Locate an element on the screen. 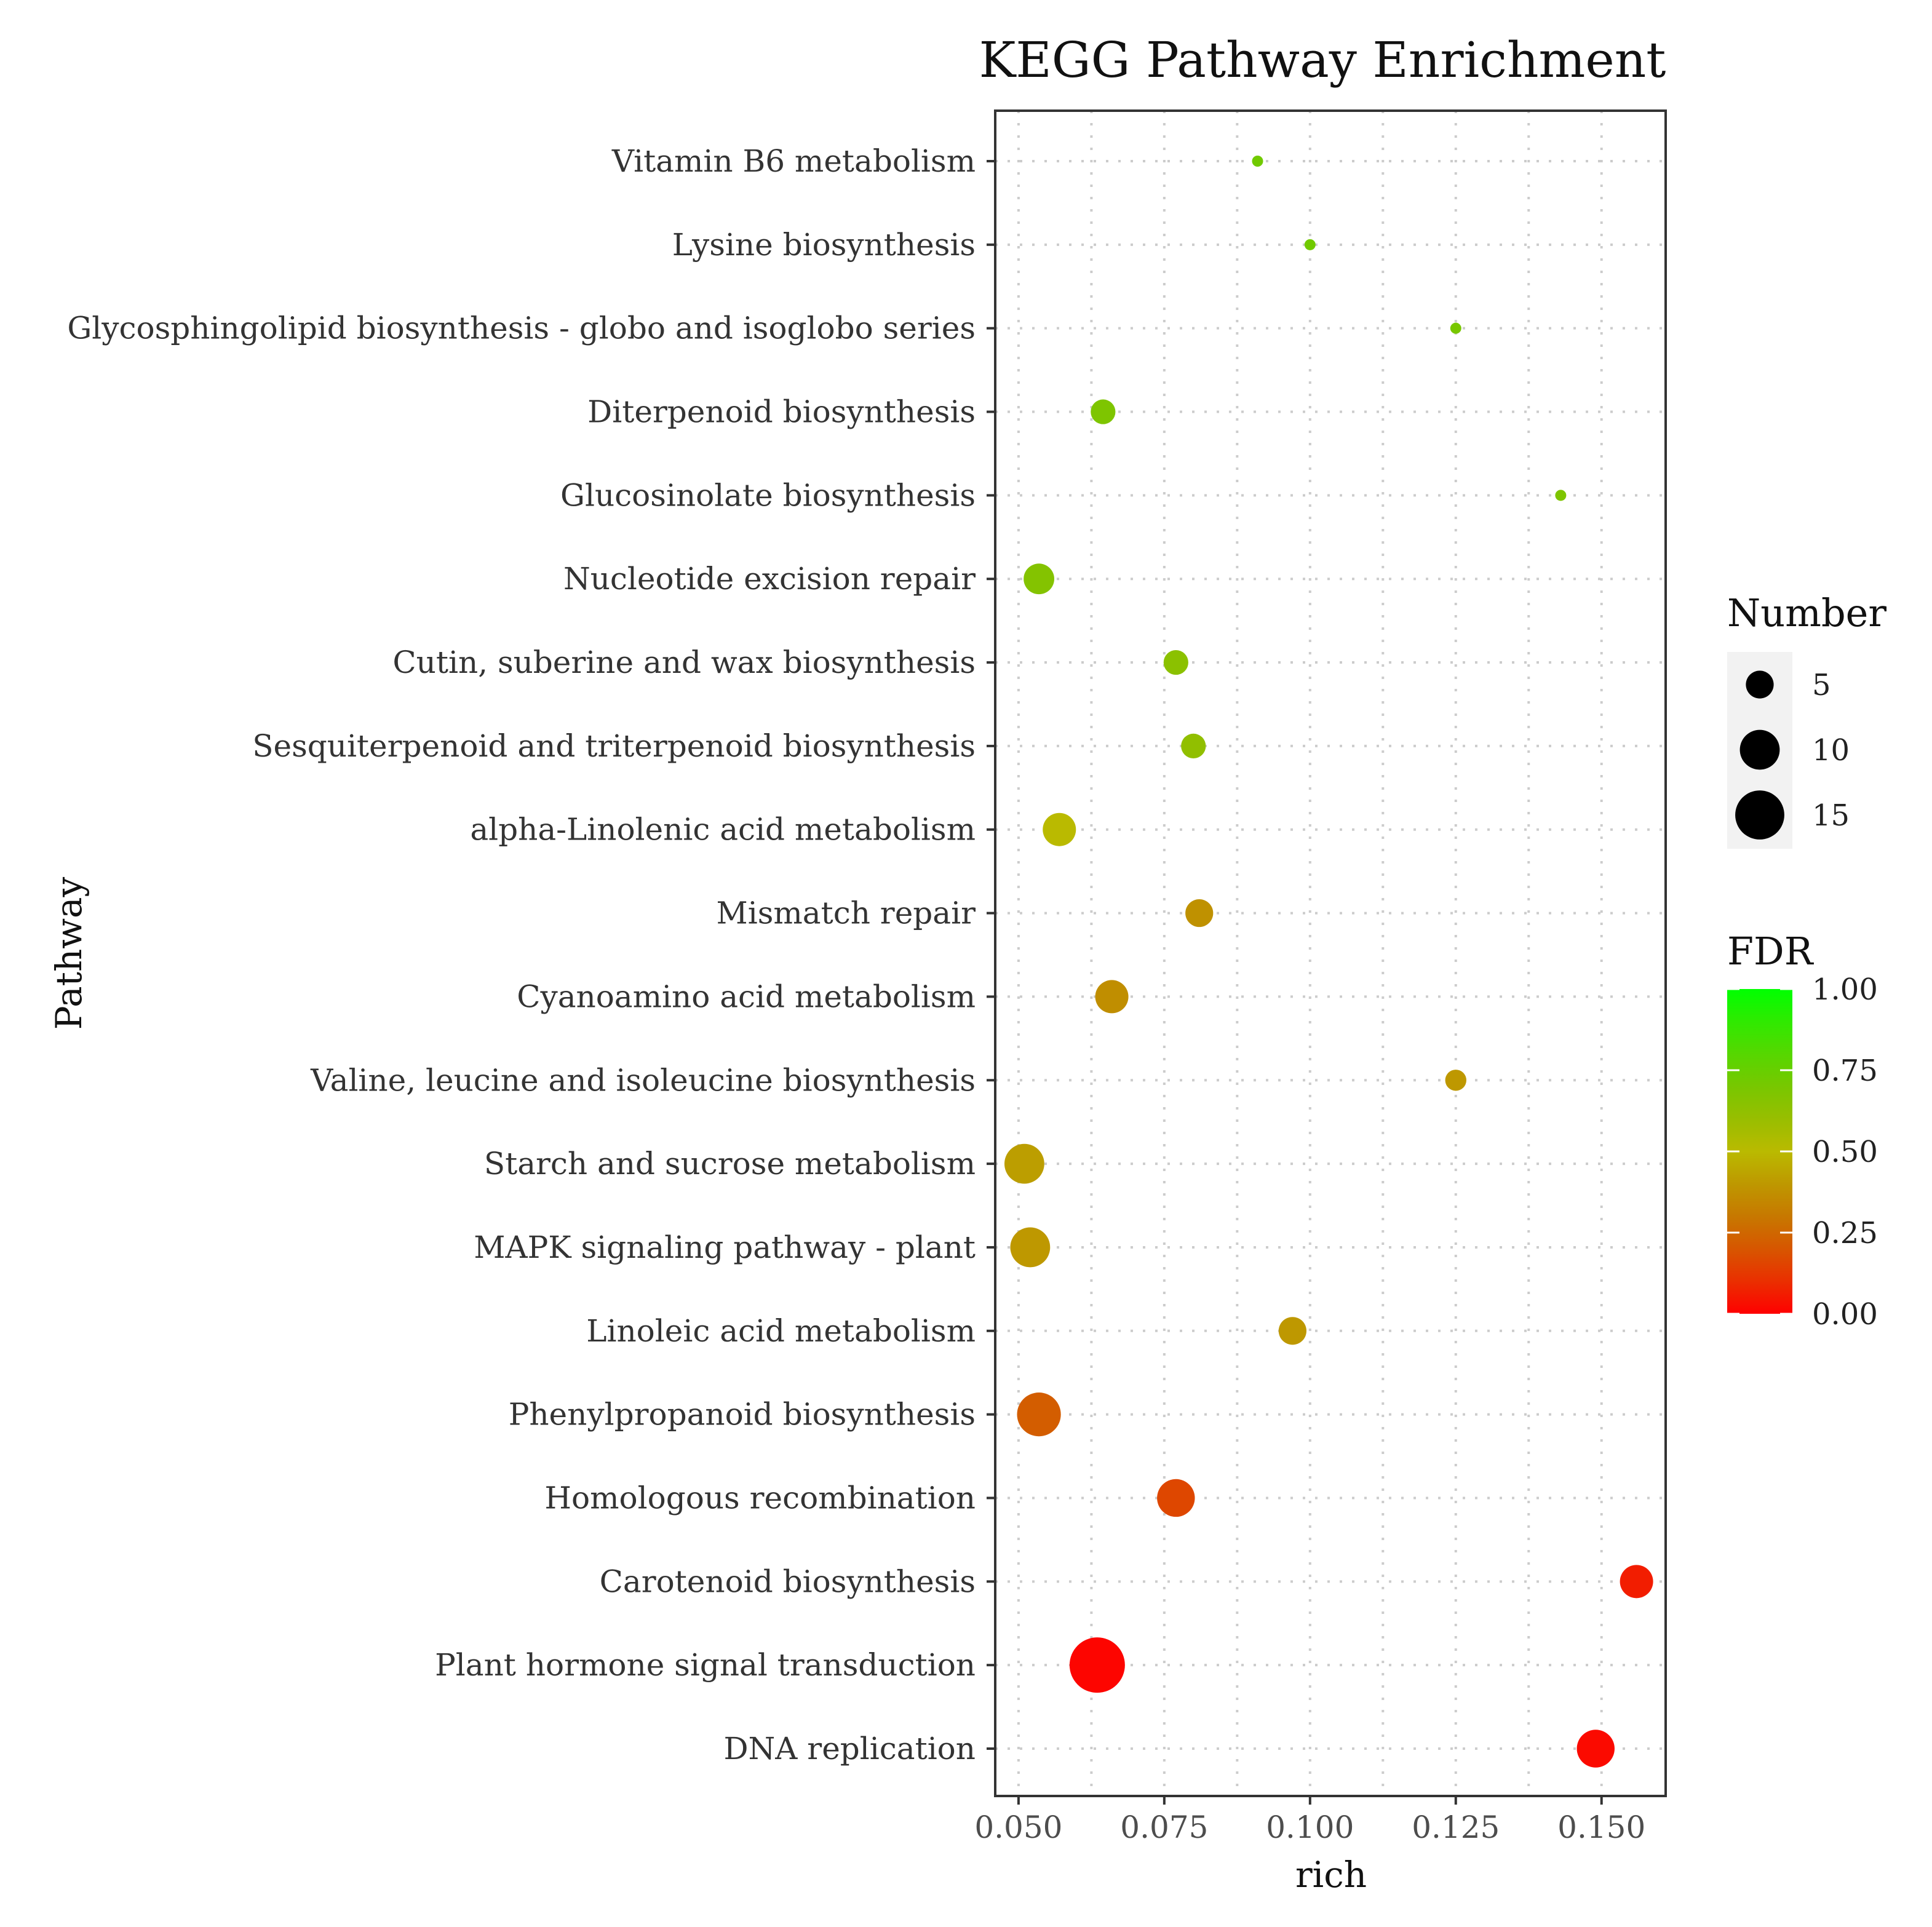 This screenshot has height=1927, width=1932. y-tick-label: Lysine biosynthesis is located at coordinates (824, 245).